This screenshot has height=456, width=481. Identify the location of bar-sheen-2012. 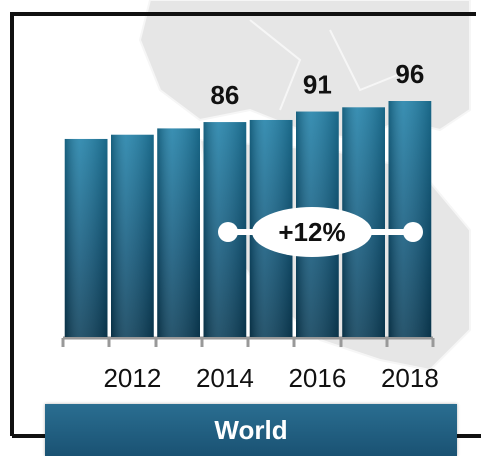
(132, 235).